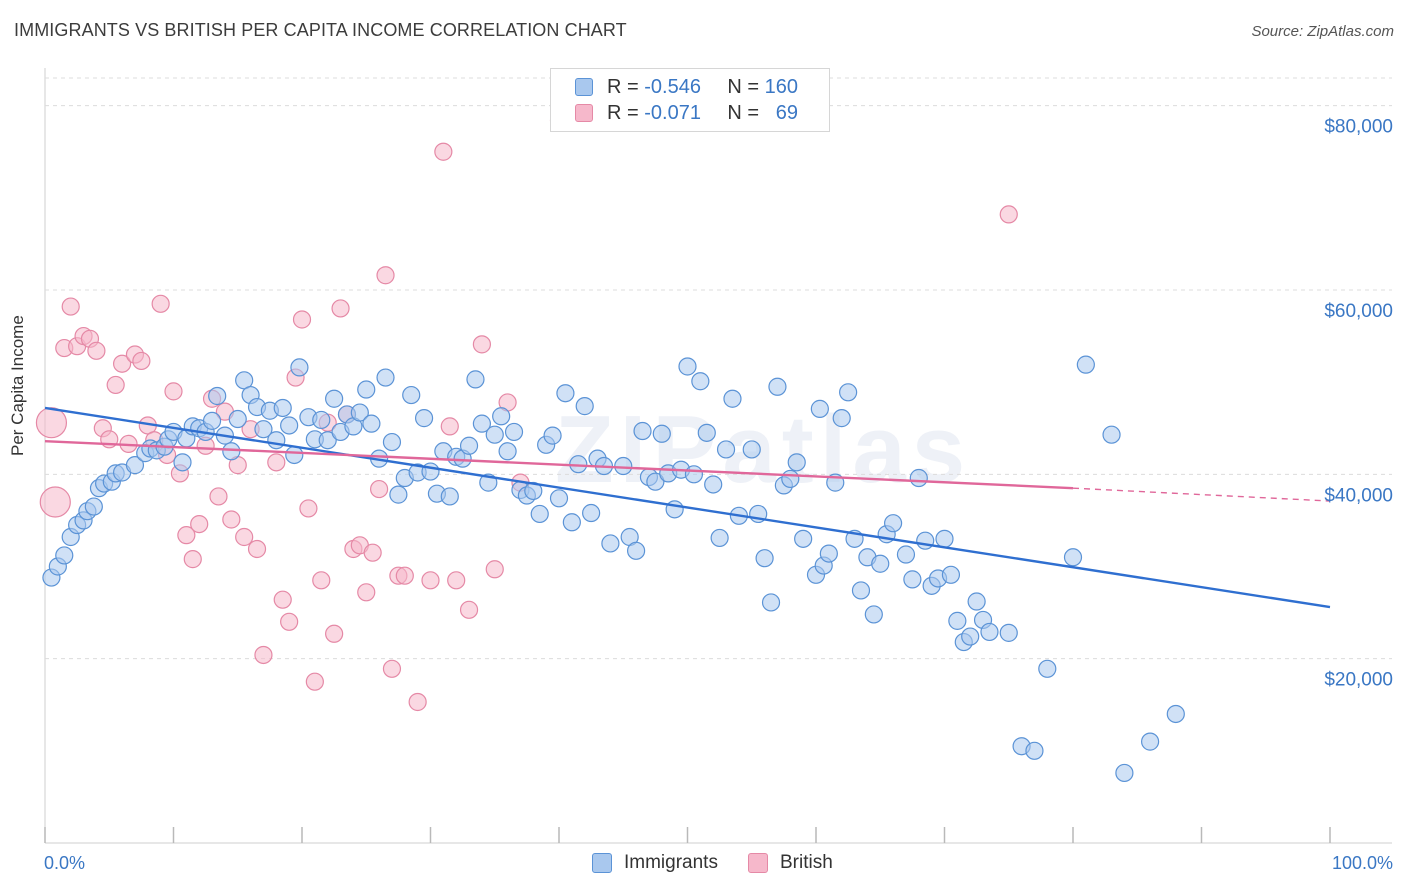 Image resolution: width=1406 pixels, height=892 pixels. Describe the element at coordinates (687, 835) in the screenshot. I see `x-axis-ticks` at that location.